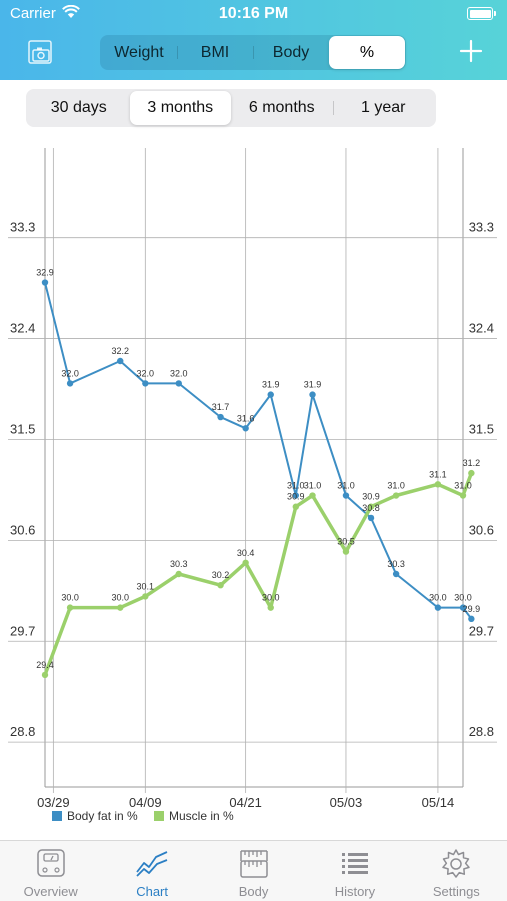  I want to click on tab-settings-label: Settings, so click(456, 891).